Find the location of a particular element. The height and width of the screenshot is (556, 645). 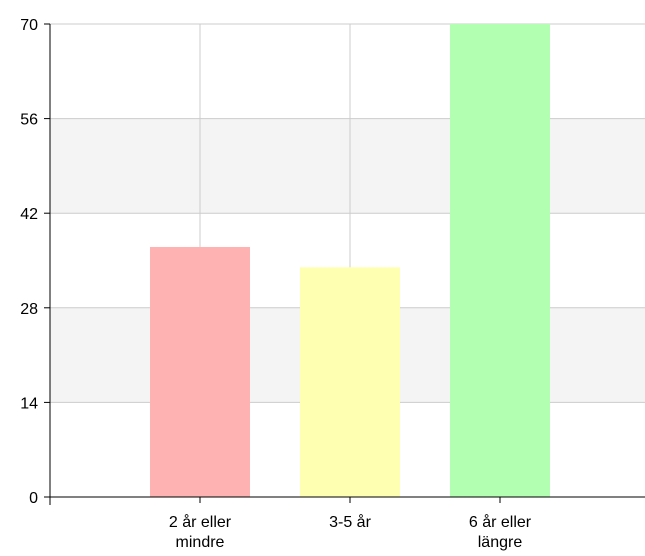

y-tick-label: 14 is located at coordinates (29, 403).